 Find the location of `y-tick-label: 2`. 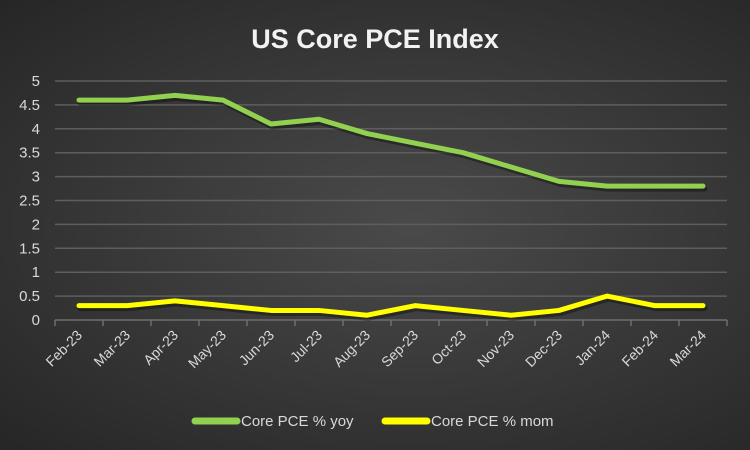

y-tick-label: 2 is located at coordinates (36, 224).